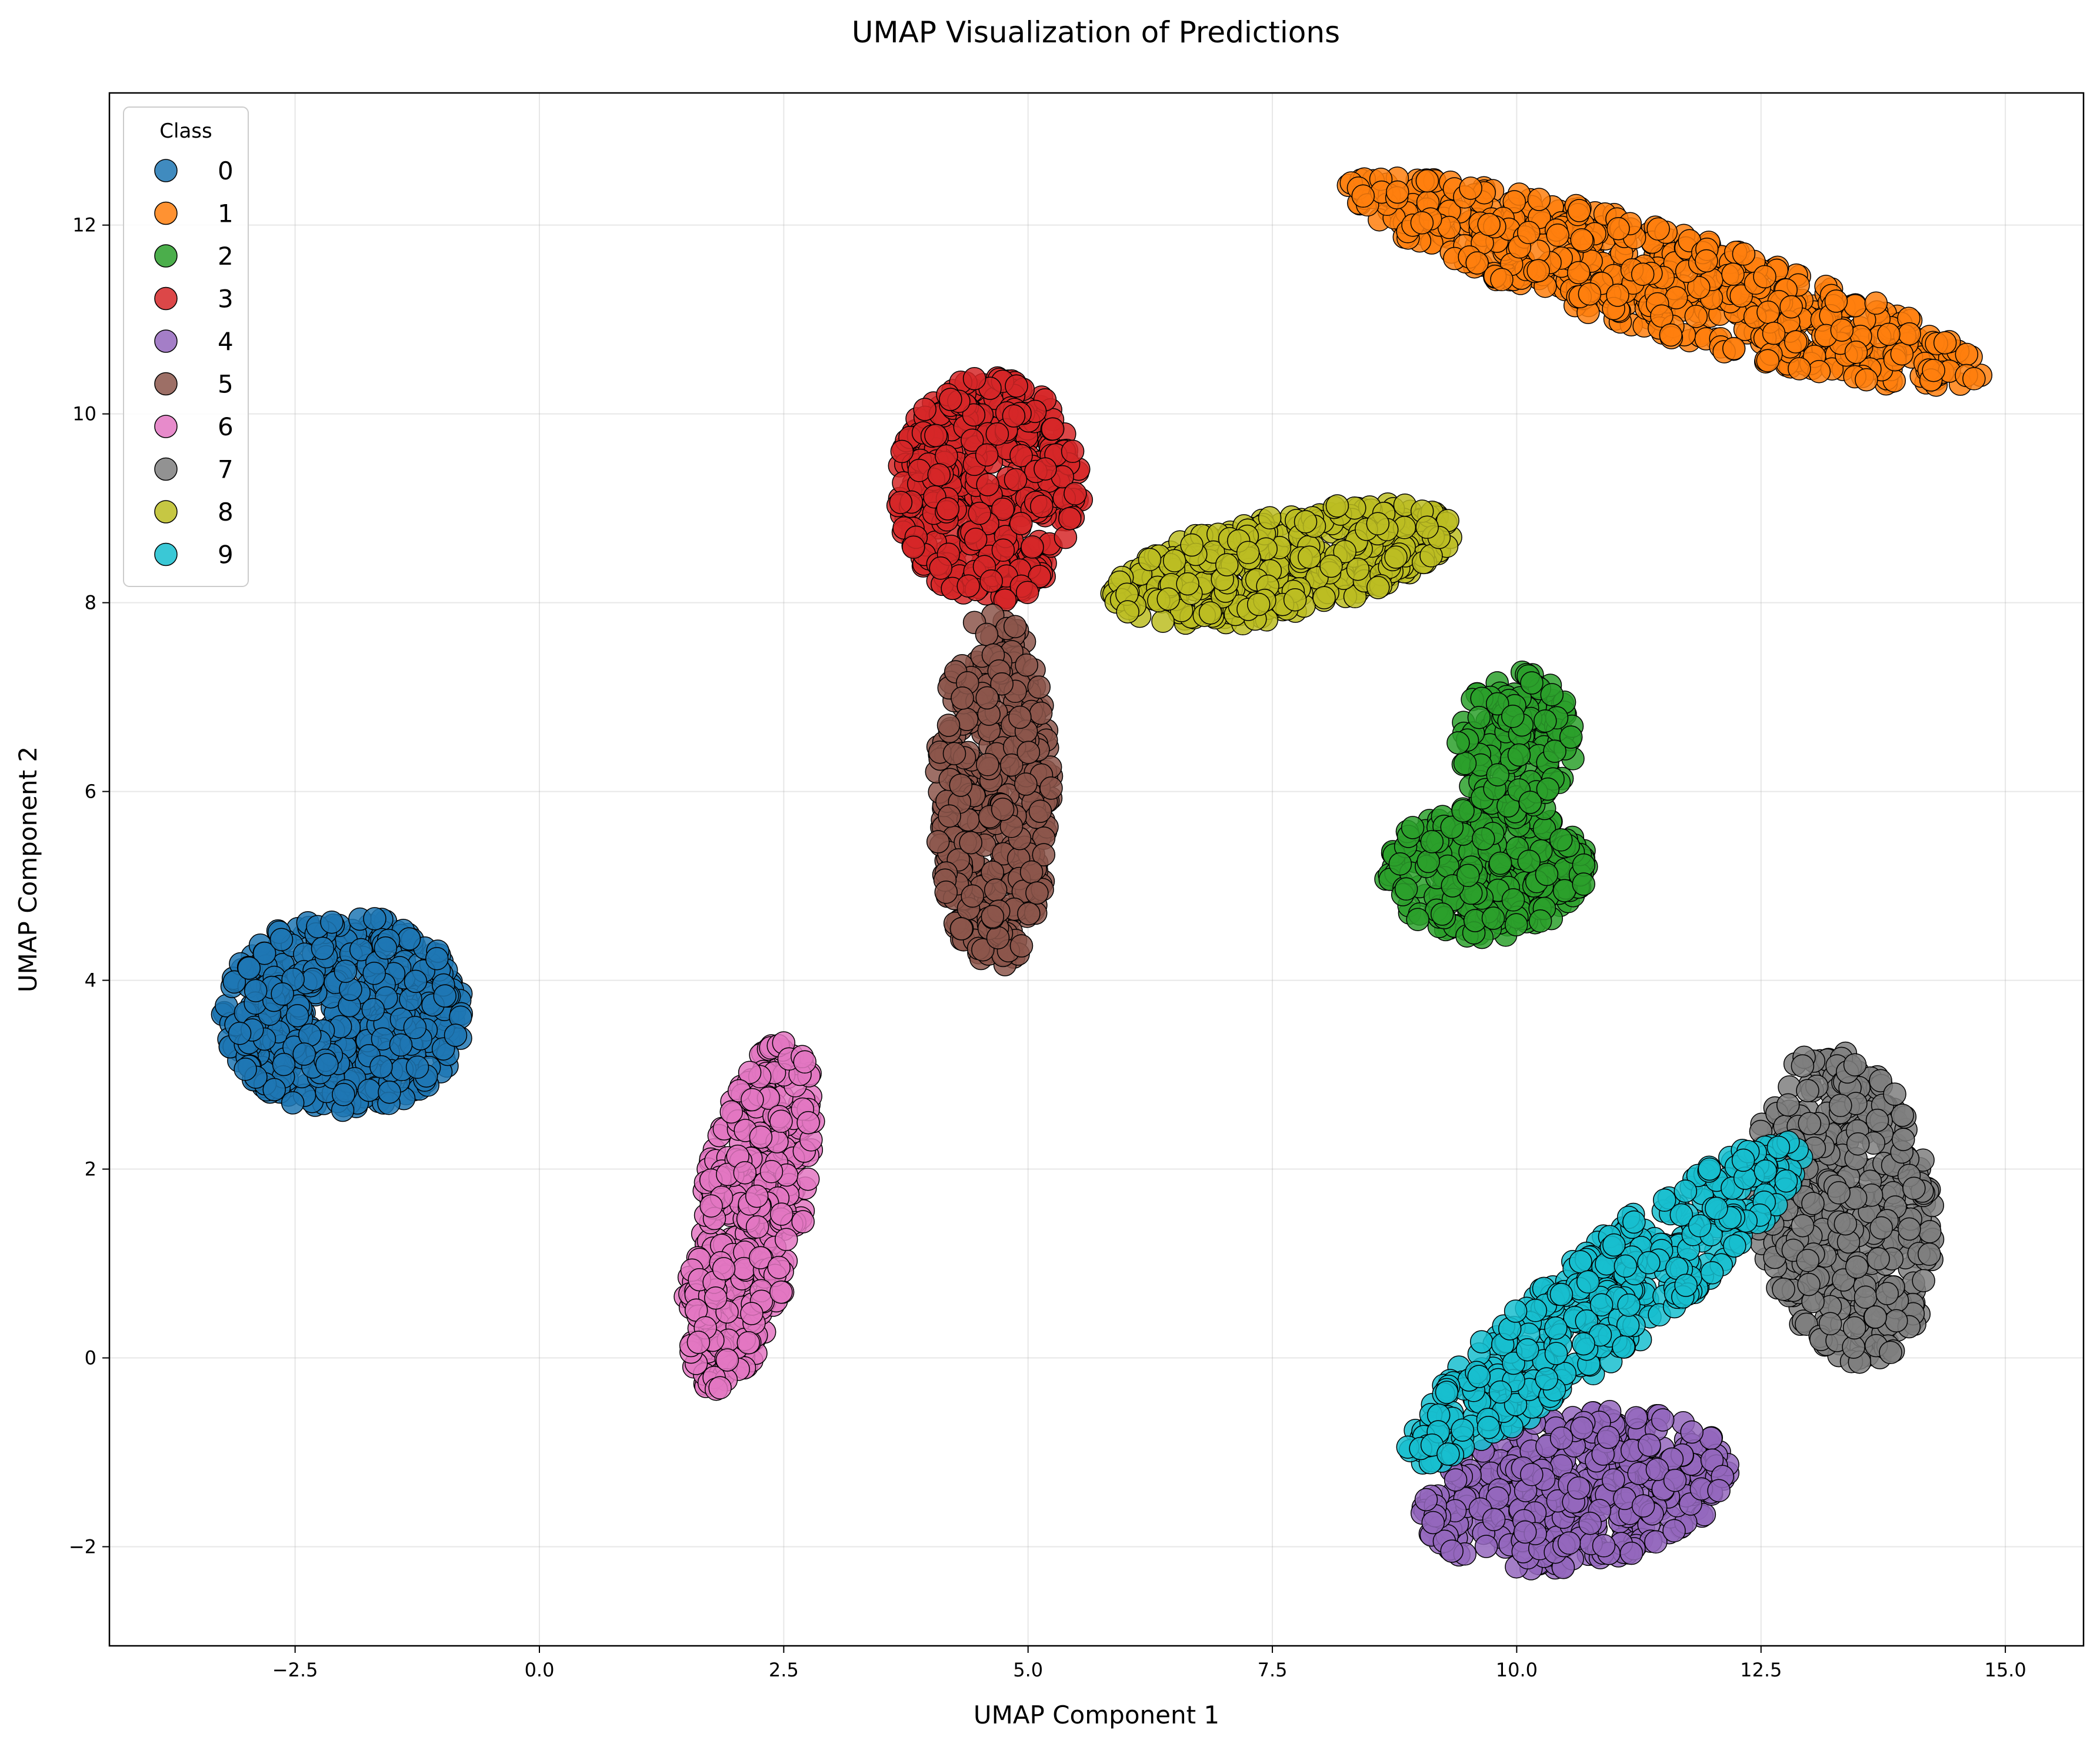 The image size is (2100, 1747). What do you see at coordinates (1096, 32) in the screenshot?
I see `chart-title: UMAP Visualization of Predictions` at bounding box center [1096, 32].